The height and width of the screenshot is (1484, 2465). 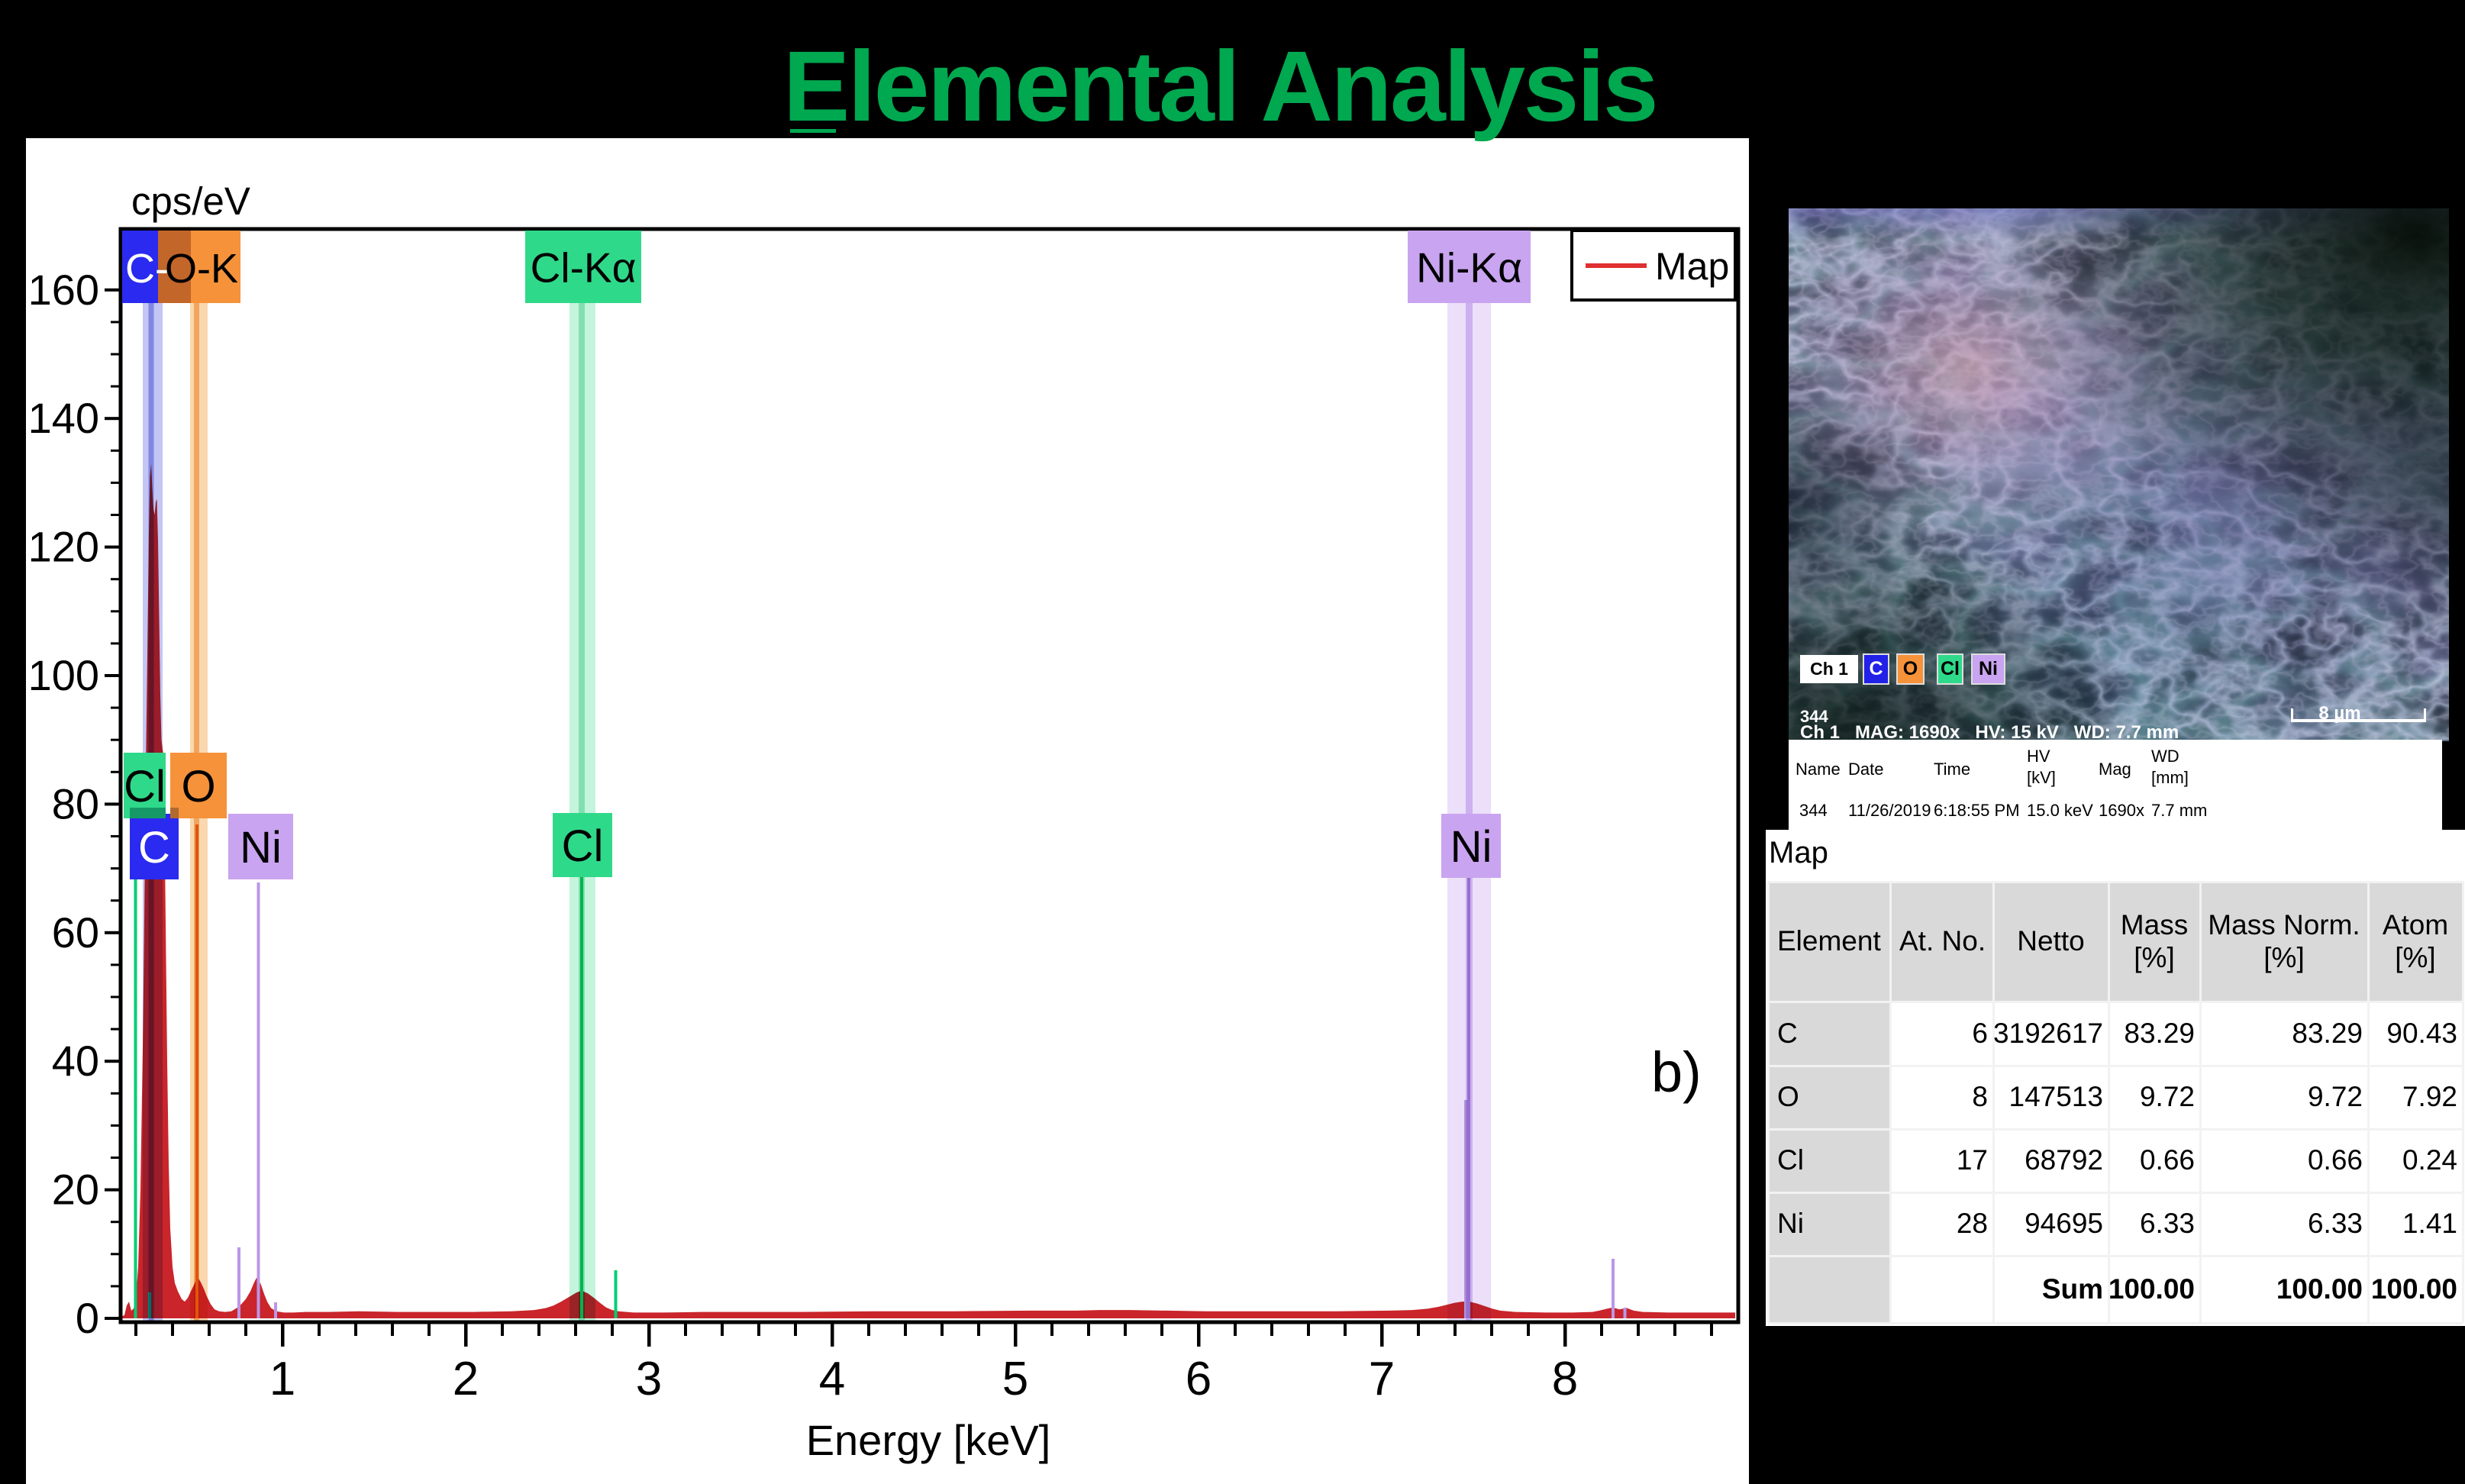 What do you see at coordinates (584, 267) in the screenshot?
I see `svg-text: Cl-Kα` at bounding box center [584, 267].